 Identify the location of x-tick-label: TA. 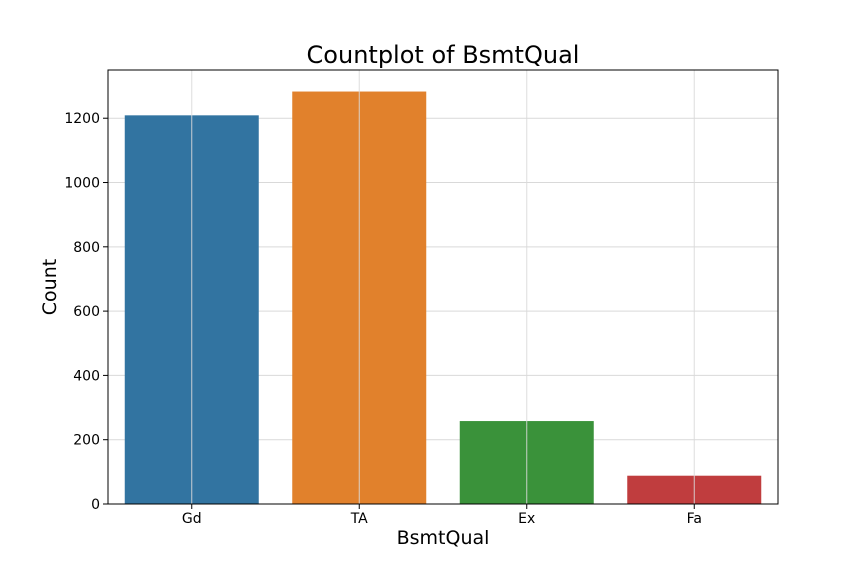
(359, 519).